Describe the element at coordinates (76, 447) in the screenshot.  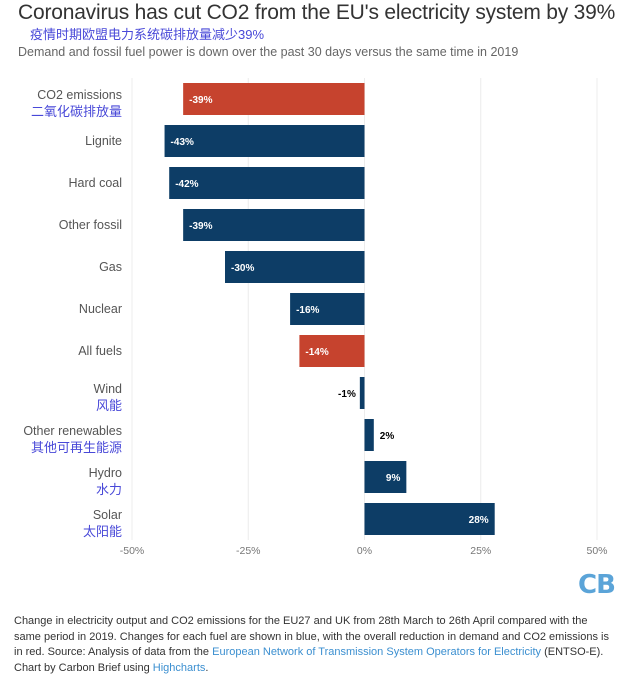
I see `category-label-translation: 其他可再生能源` at that location.